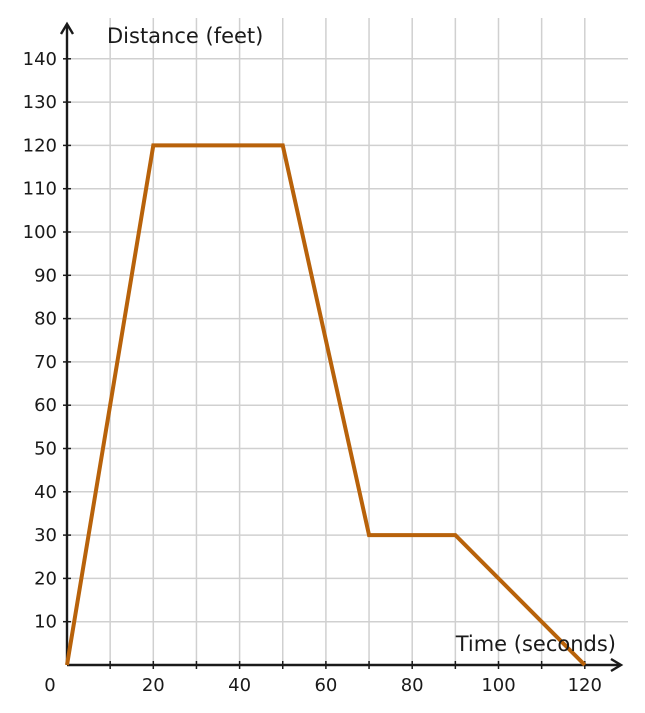  Describe the element at coordinates (45, 319) in the screenshot. I see `y-tick-label-80: 80` at that location.